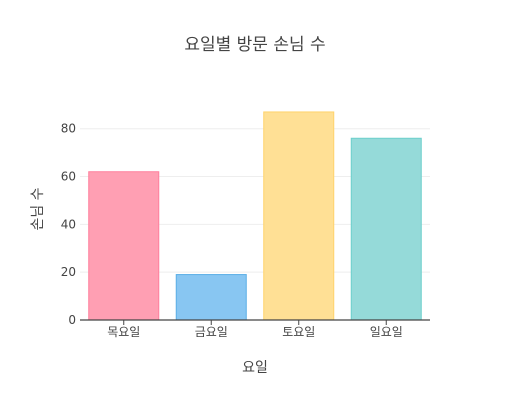 This screenshot has height=404, width=510. Describe the element at coordinates (38, 208) in the screenshot. I see `y-axis-label: 손님 수` at that location.